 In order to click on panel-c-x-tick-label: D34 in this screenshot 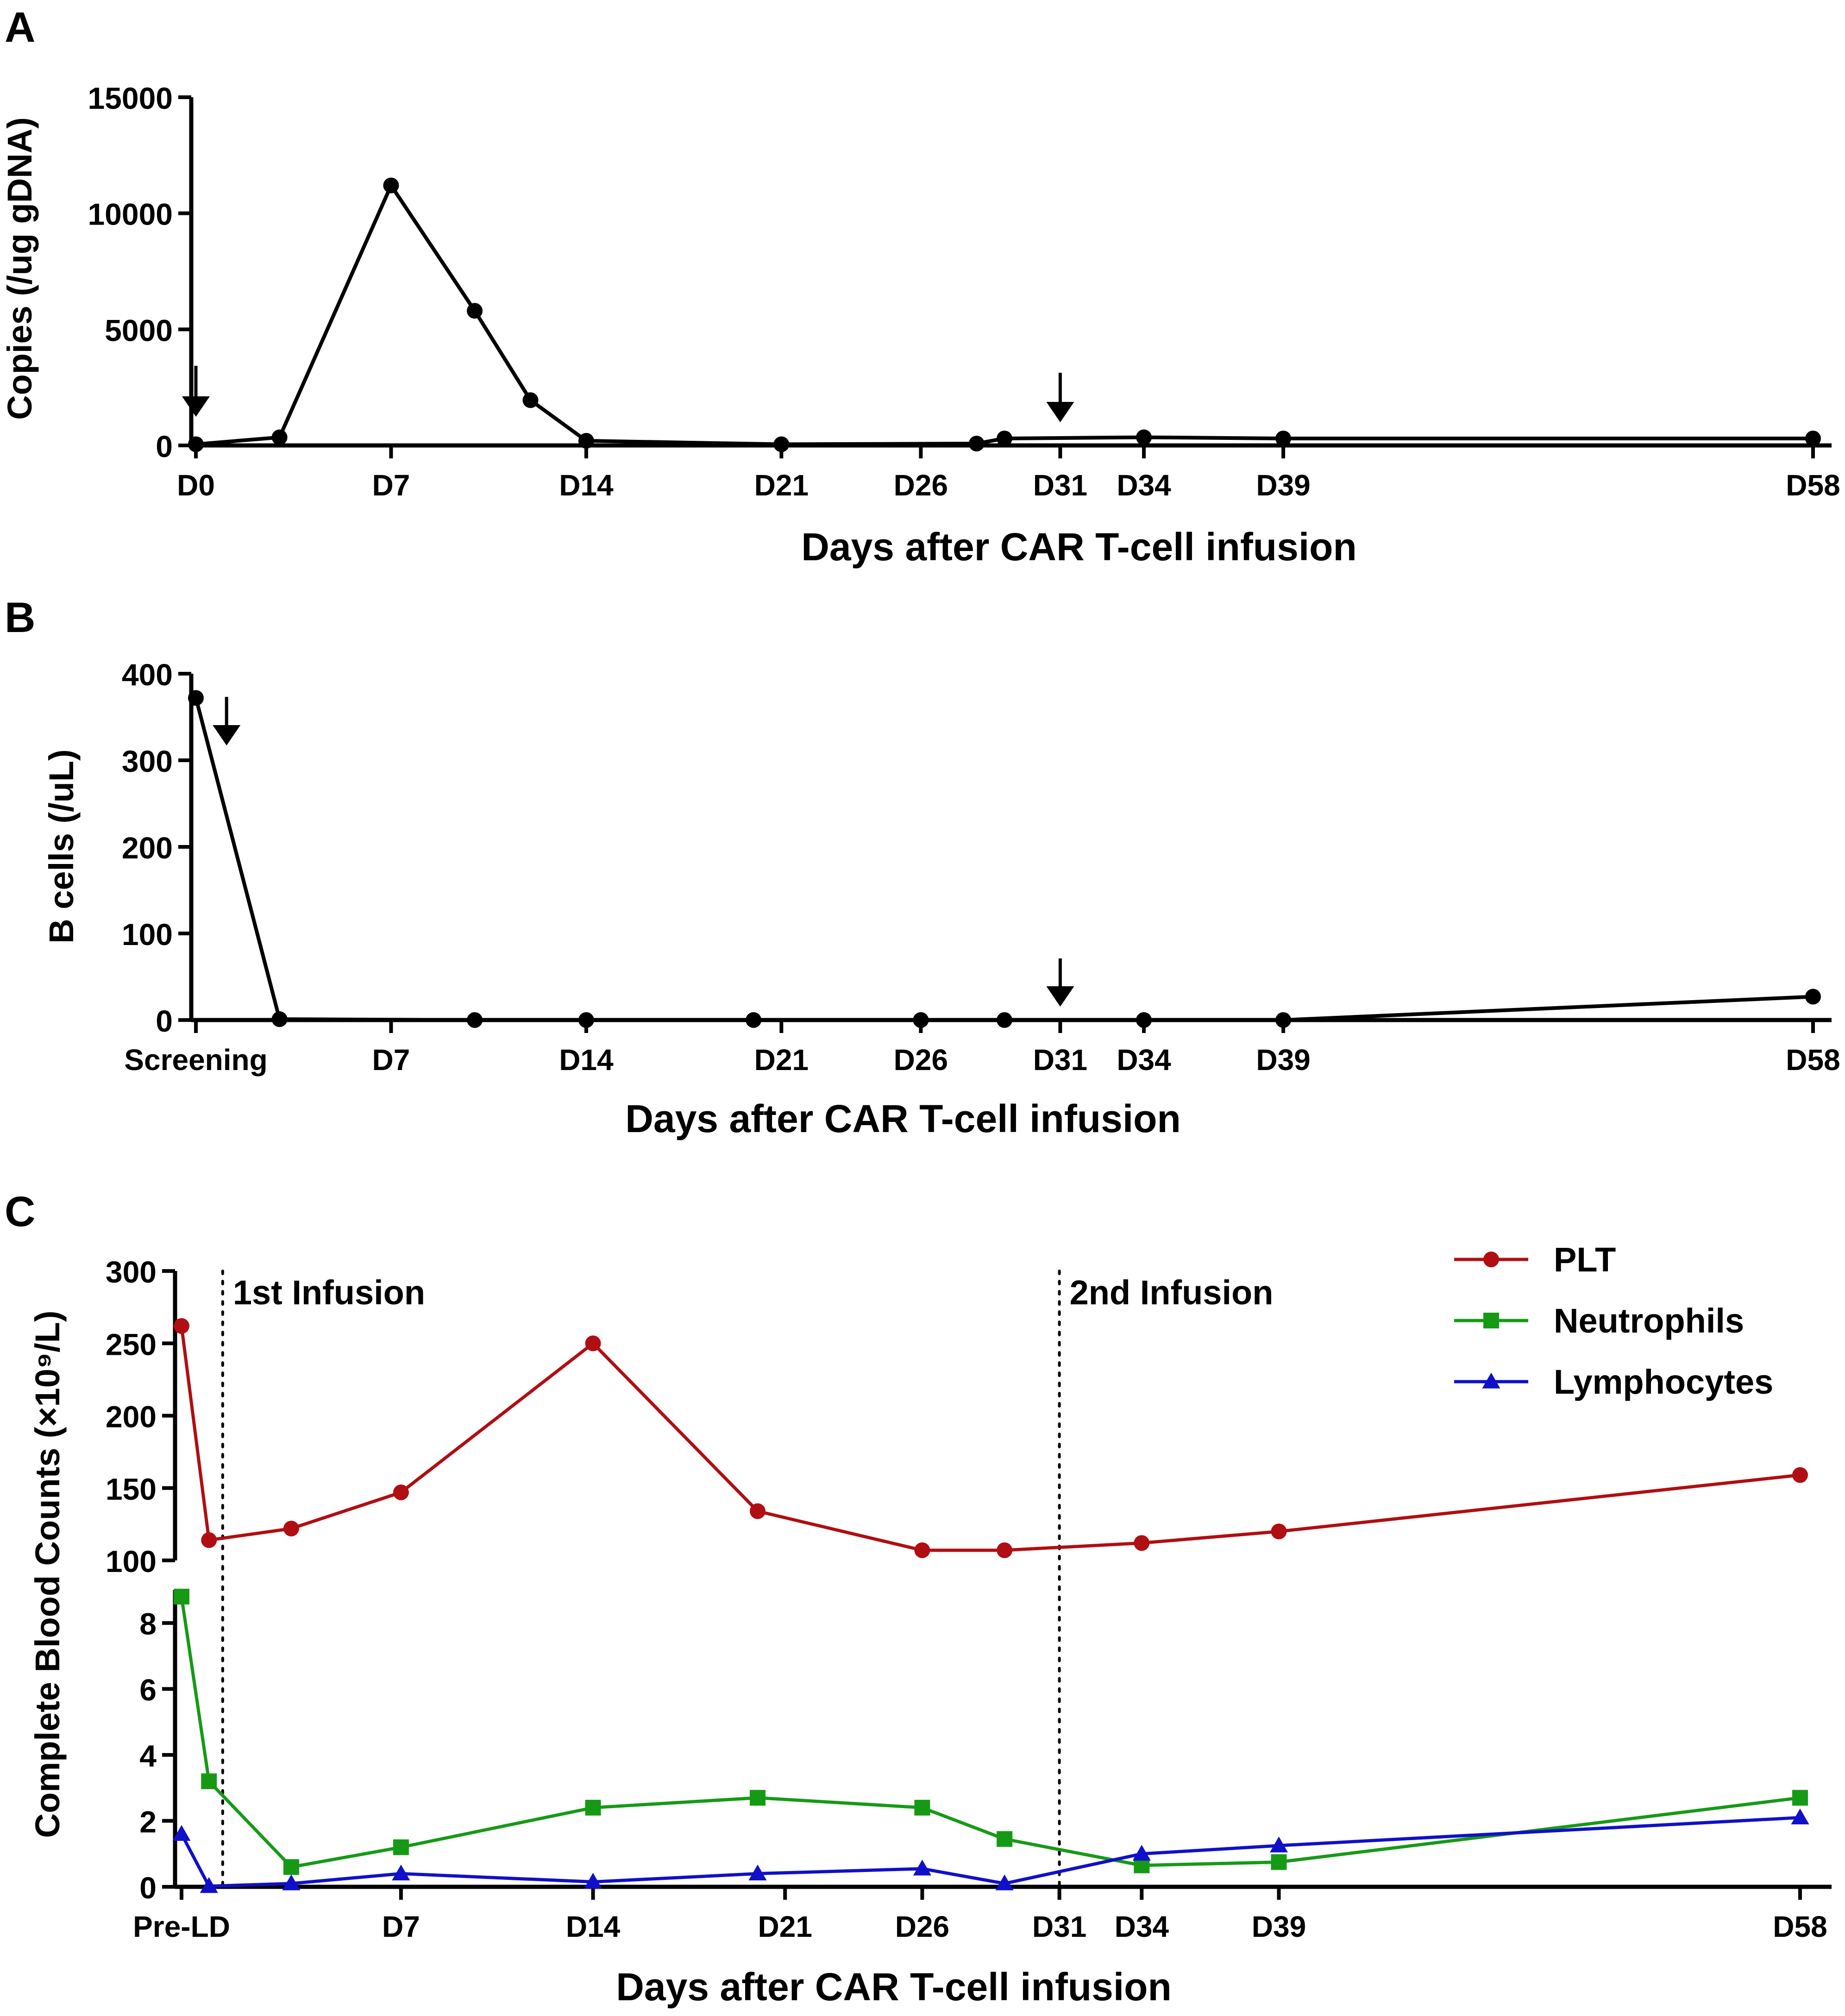, I will do `click(1142, 1926)`.